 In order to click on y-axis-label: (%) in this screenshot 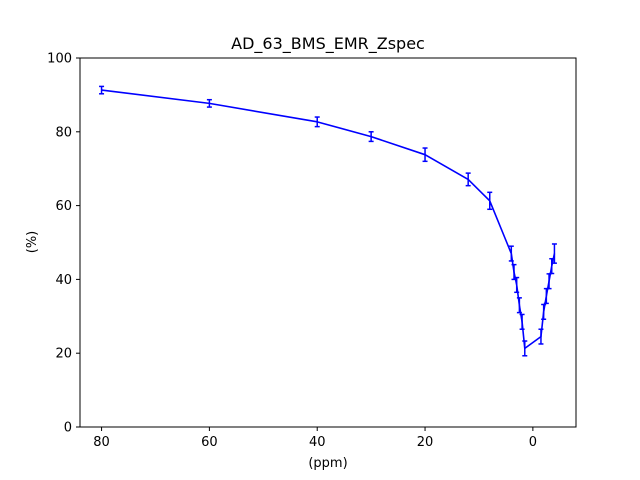, I will do `click(32, 242)`.